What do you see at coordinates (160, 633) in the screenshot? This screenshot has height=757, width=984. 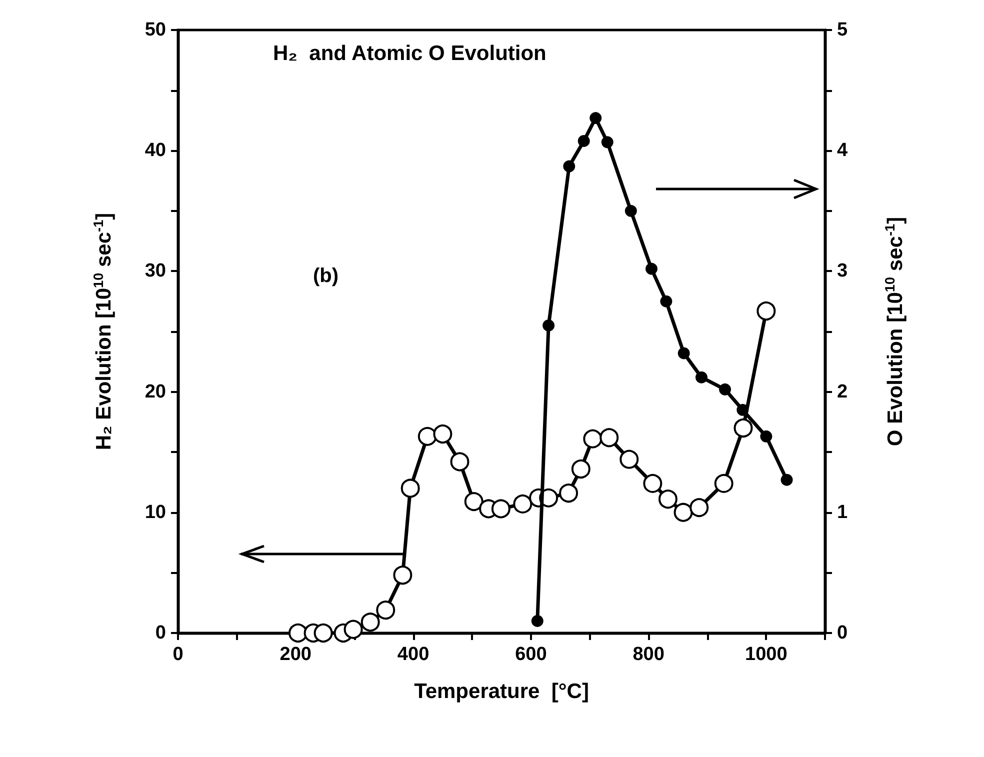 I see `y-tick-label: 0` at bounding box center [160, 633].